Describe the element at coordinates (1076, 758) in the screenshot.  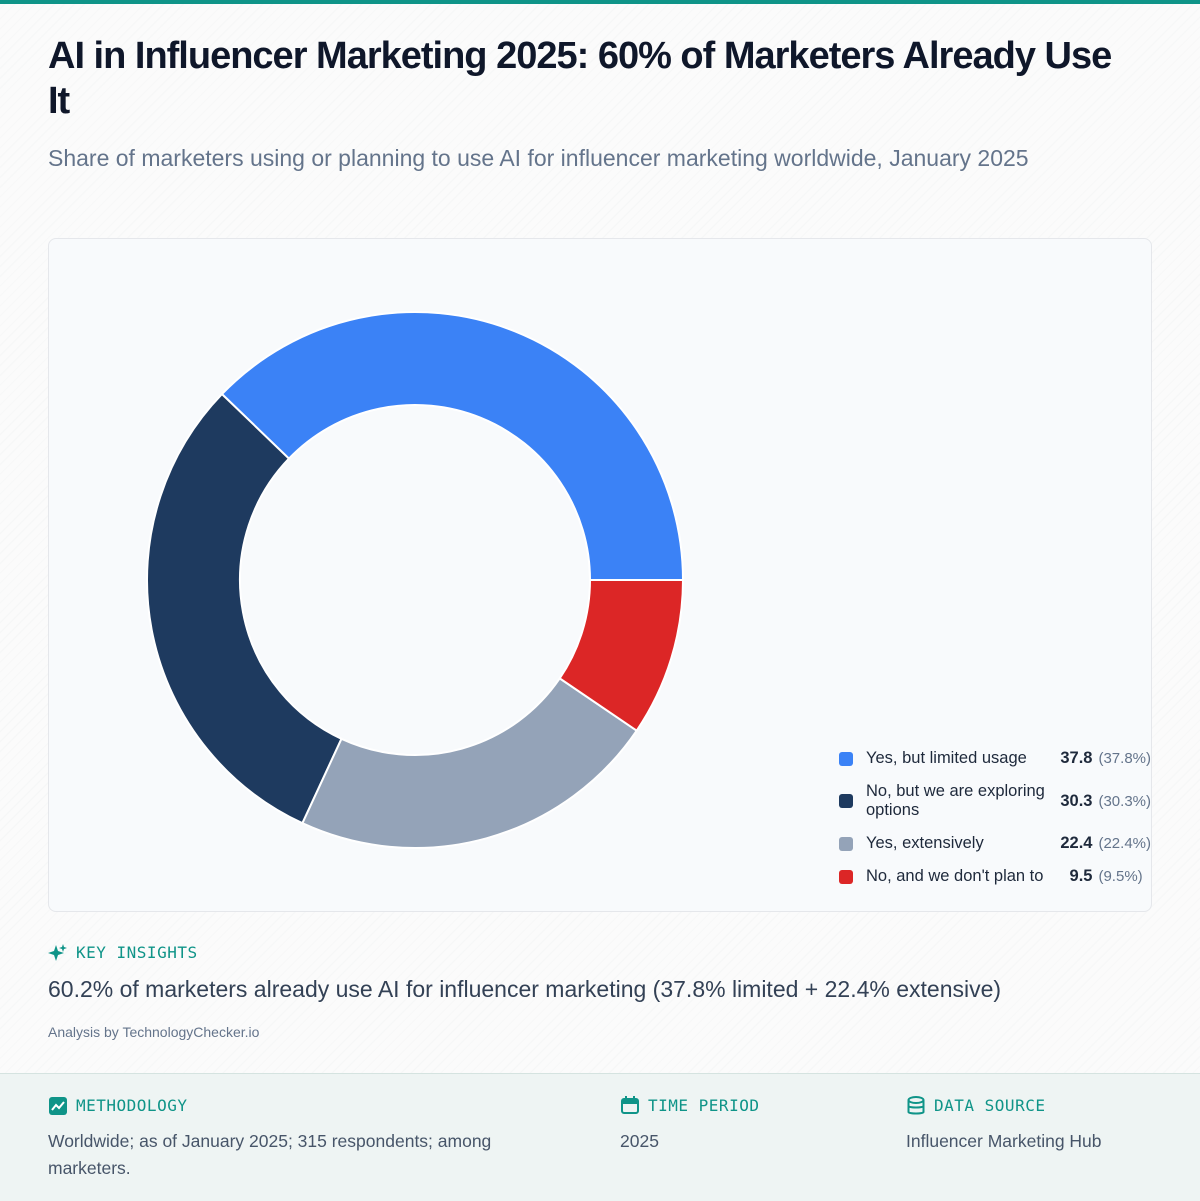
I see `legend-value: 37.8` at that location.